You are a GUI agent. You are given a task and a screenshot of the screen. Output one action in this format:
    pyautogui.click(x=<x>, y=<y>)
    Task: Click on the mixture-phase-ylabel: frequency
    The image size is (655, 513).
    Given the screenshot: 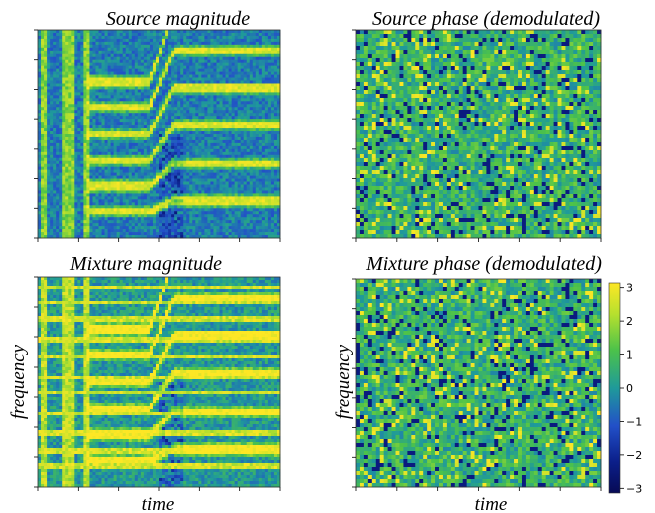 What is the action you would take?
    pyautogui.click(x=343, y=381)
    